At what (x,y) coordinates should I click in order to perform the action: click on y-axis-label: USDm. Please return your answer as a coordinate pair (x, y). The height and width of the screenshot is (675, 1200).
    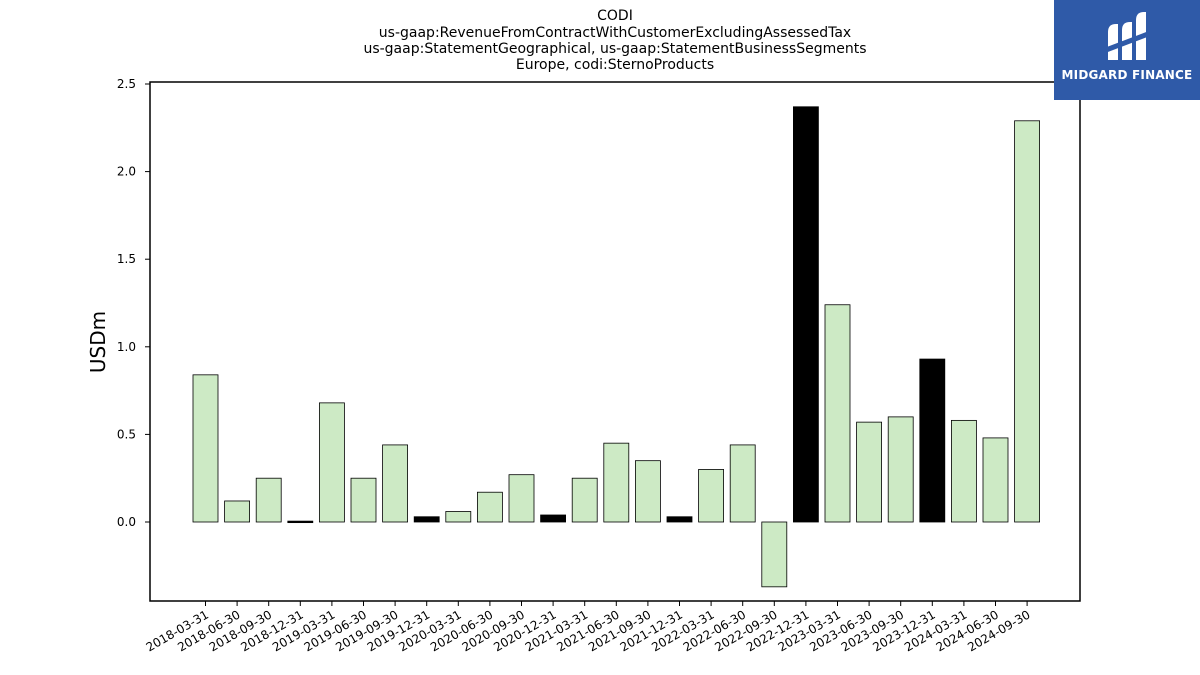
    Looking at the image, I should click on (98, 342).